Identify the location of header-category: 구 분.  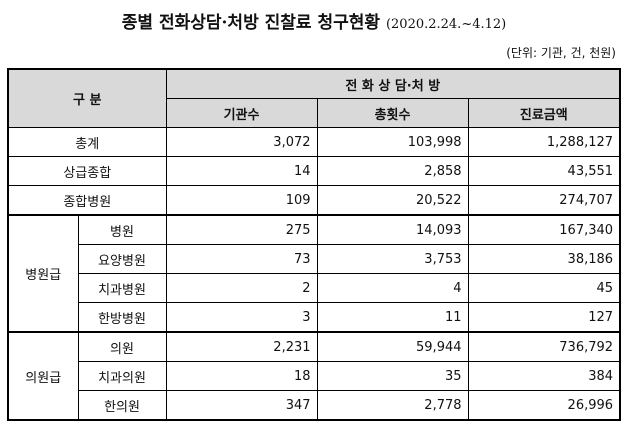
(87, 98).